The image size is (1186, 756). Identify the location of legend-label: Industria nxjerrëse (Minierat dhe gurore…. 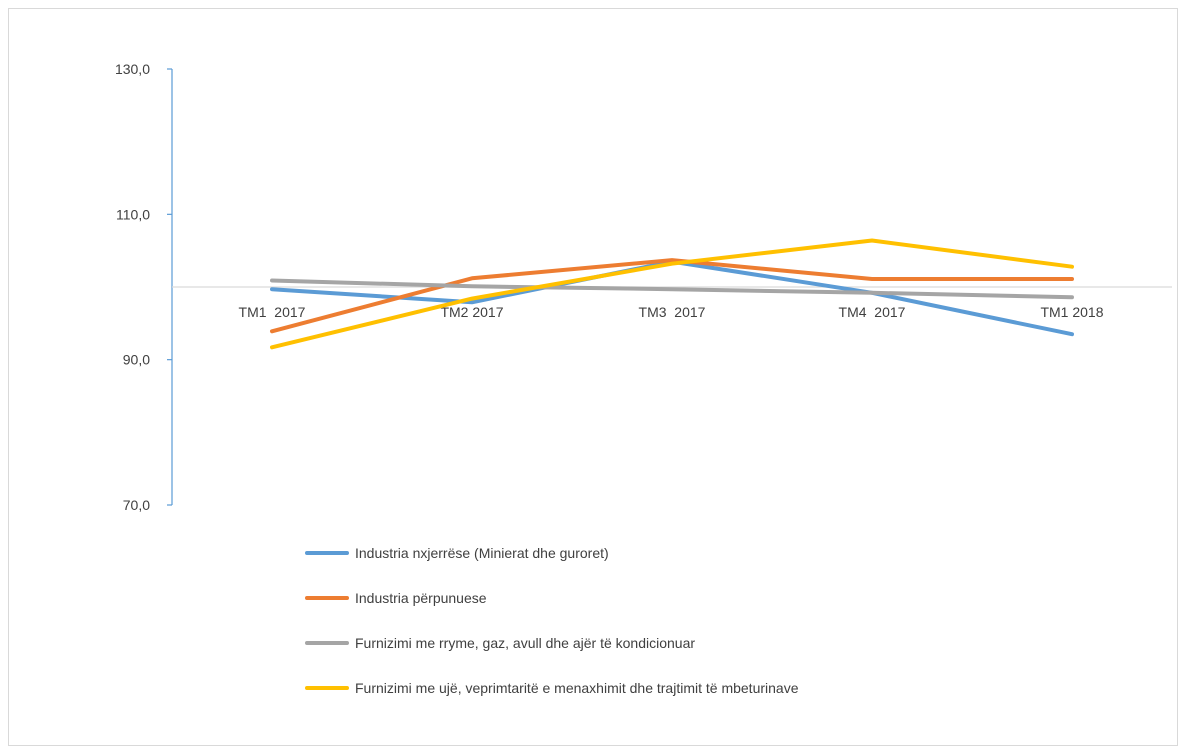
(482, 552).